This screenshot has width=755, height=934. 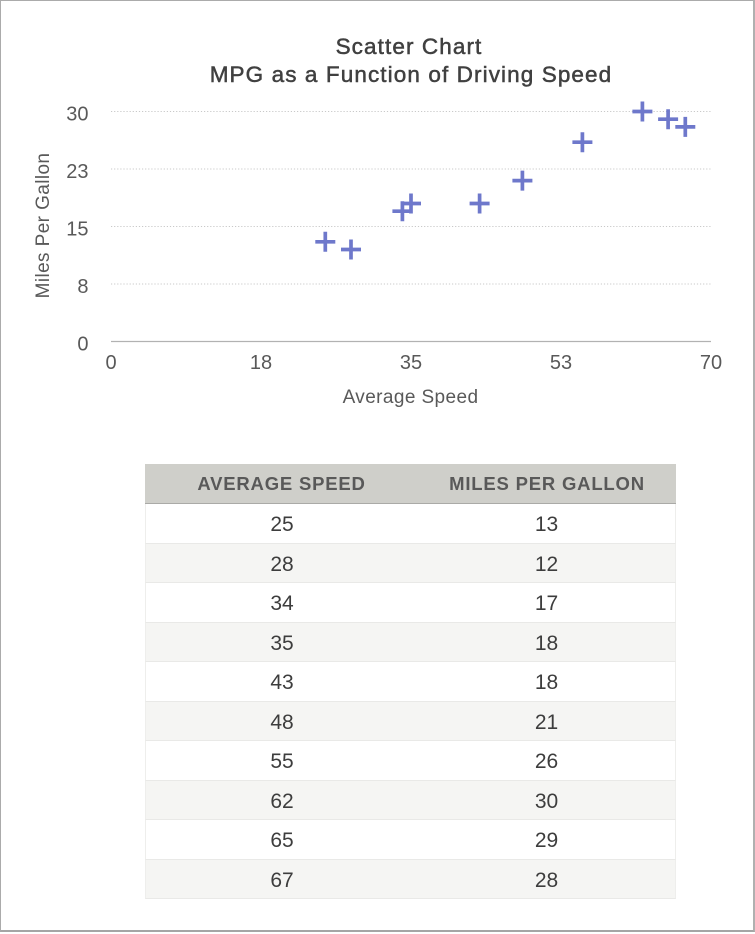 I want to click on svg-text: 15, so click(x=77, y=230).